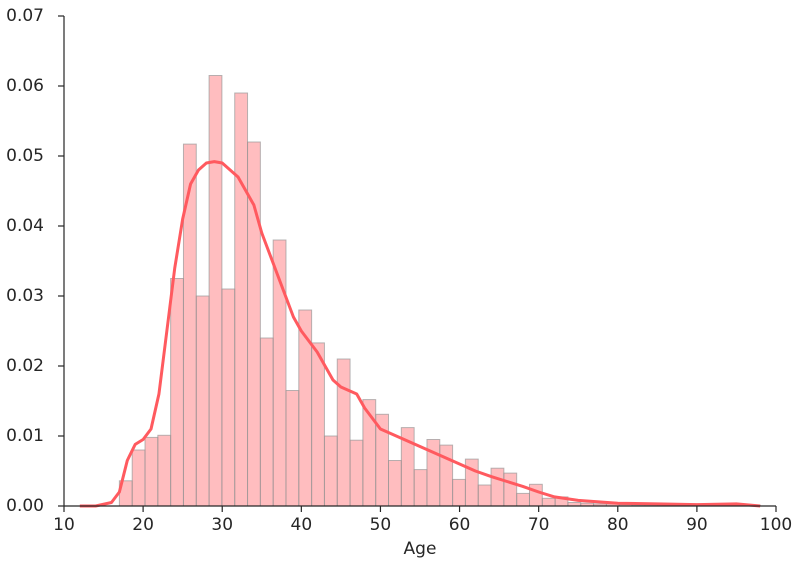 The height and width of the screenshot is (566, 798). What do you see at coordinates (25, 16) in the screenshot?
I see `y-tick-label: 0.07` at bounding box center [25, 16].